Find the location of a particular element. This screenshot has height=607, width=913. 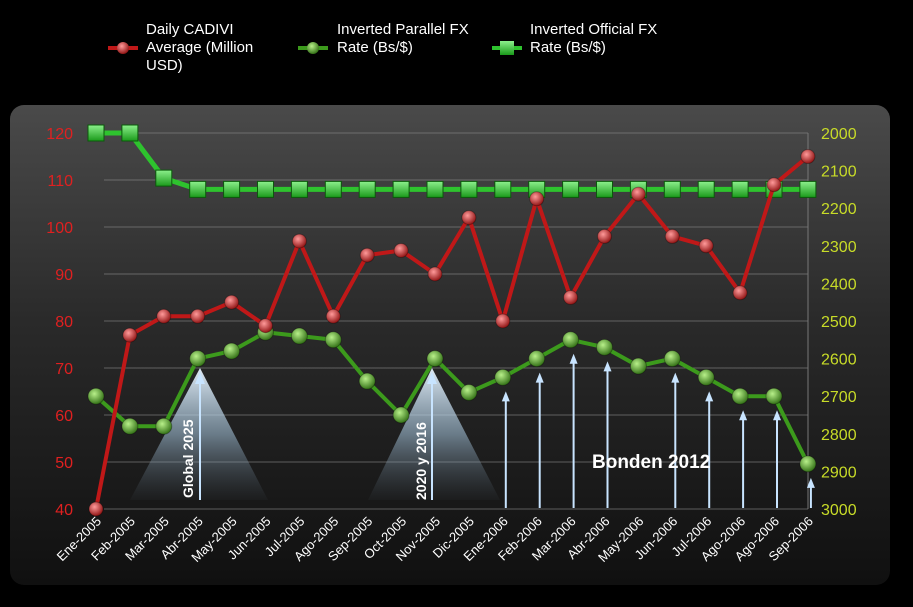

annotation-global-2025: Global 2025 is located at coordinates (188, 458).